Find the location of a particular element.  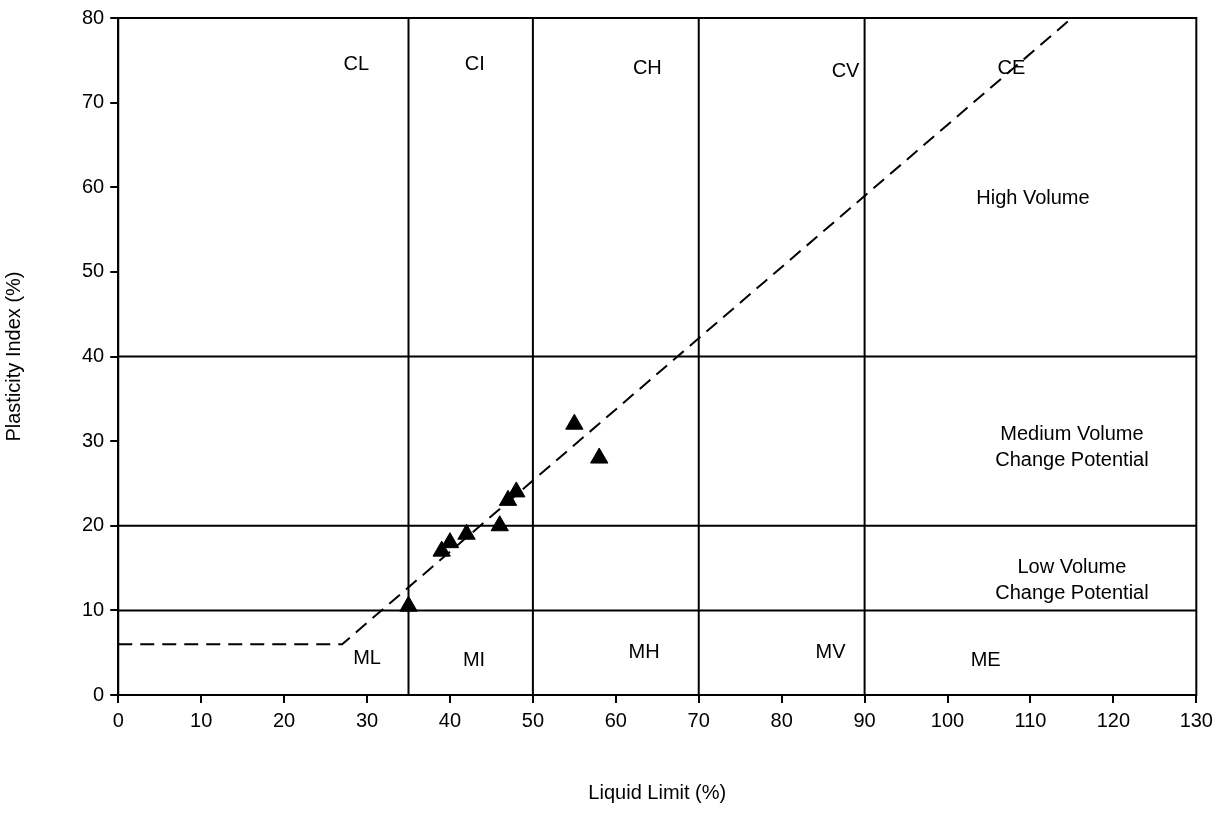

y-tick-label: 20 is located at coordinates (93, 524).